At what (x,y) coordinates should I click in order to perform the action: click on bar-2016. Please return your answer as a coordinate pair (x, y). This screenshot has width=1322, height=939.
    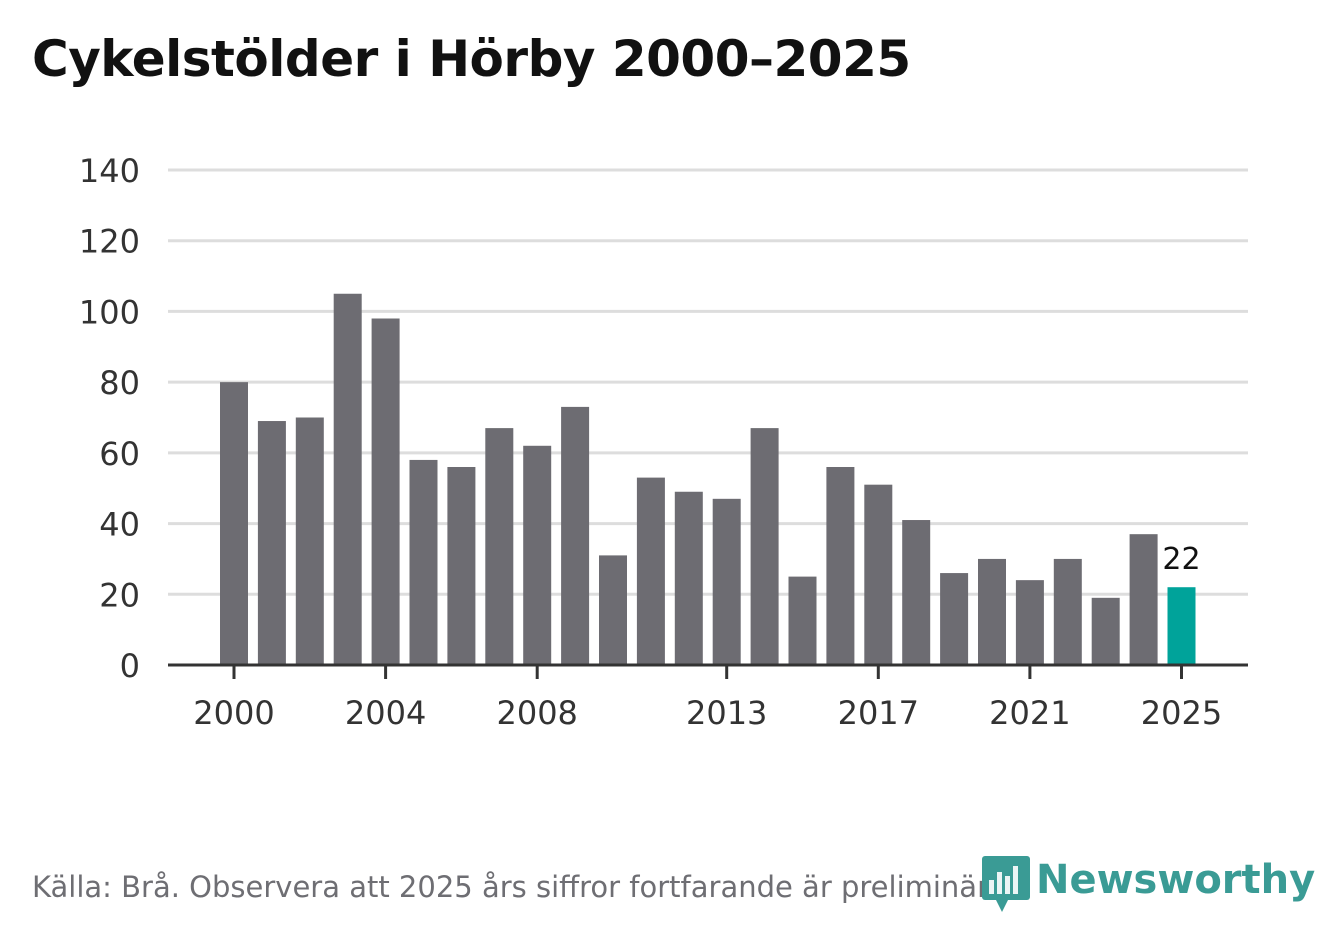
    Looking at the image, I should click on (840, 566).